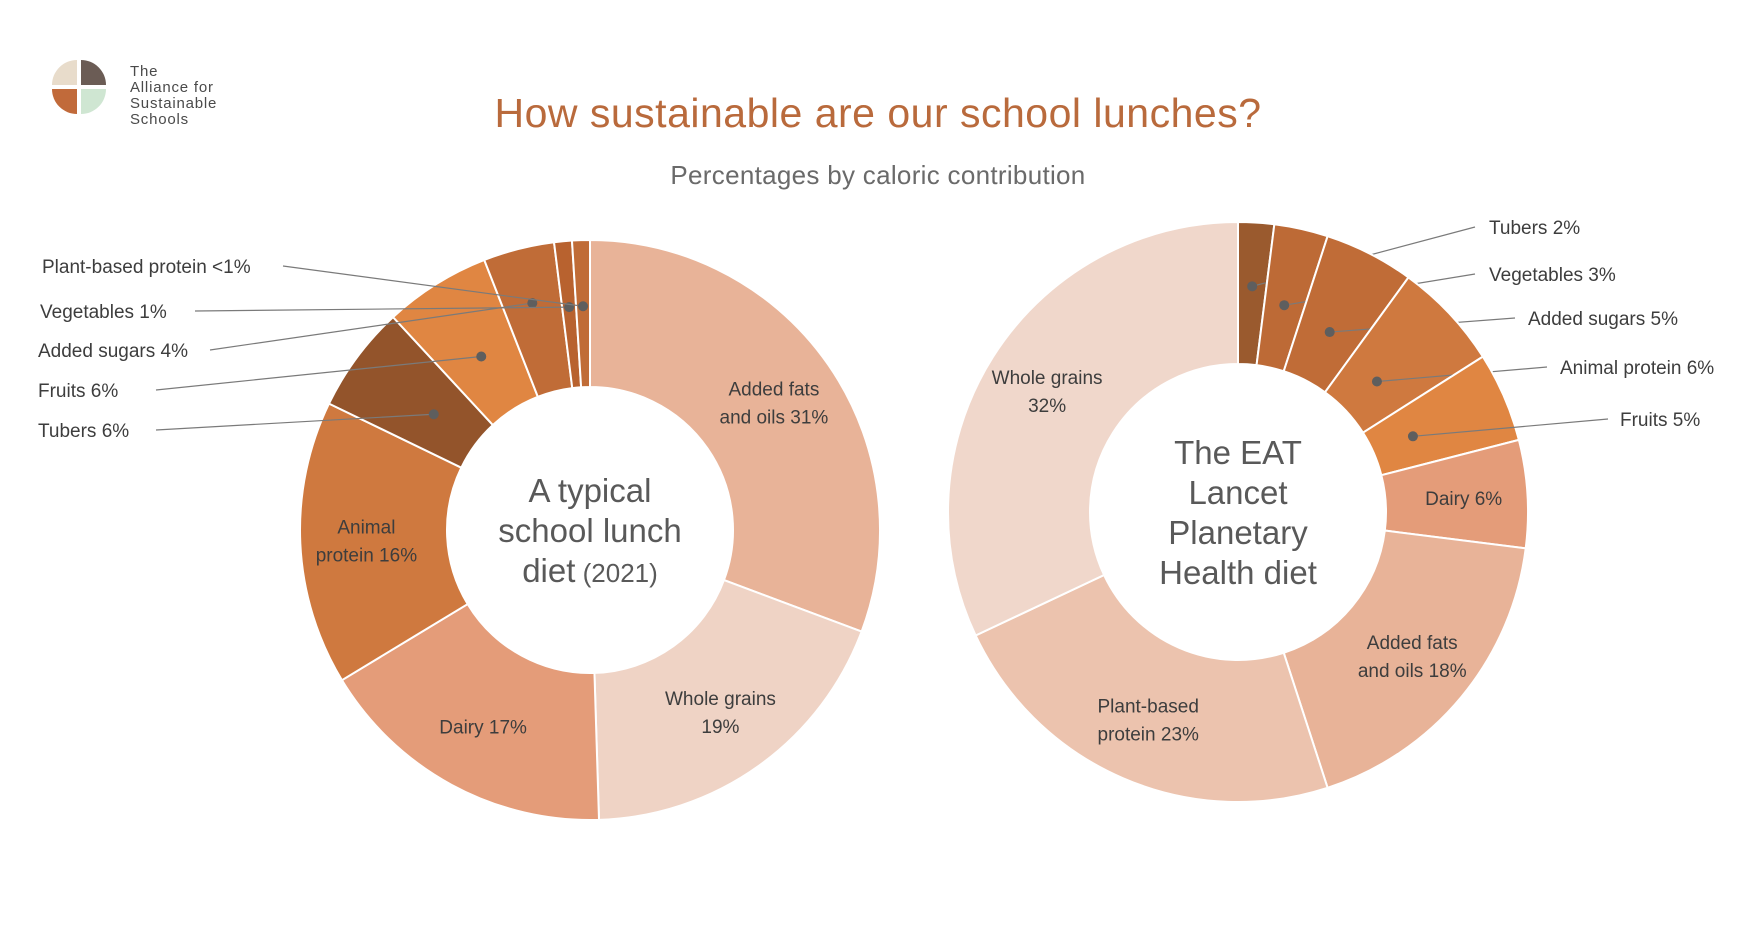  I want to click on logo-text: The Alliance for Sustainable Schools, so click(173, 96).